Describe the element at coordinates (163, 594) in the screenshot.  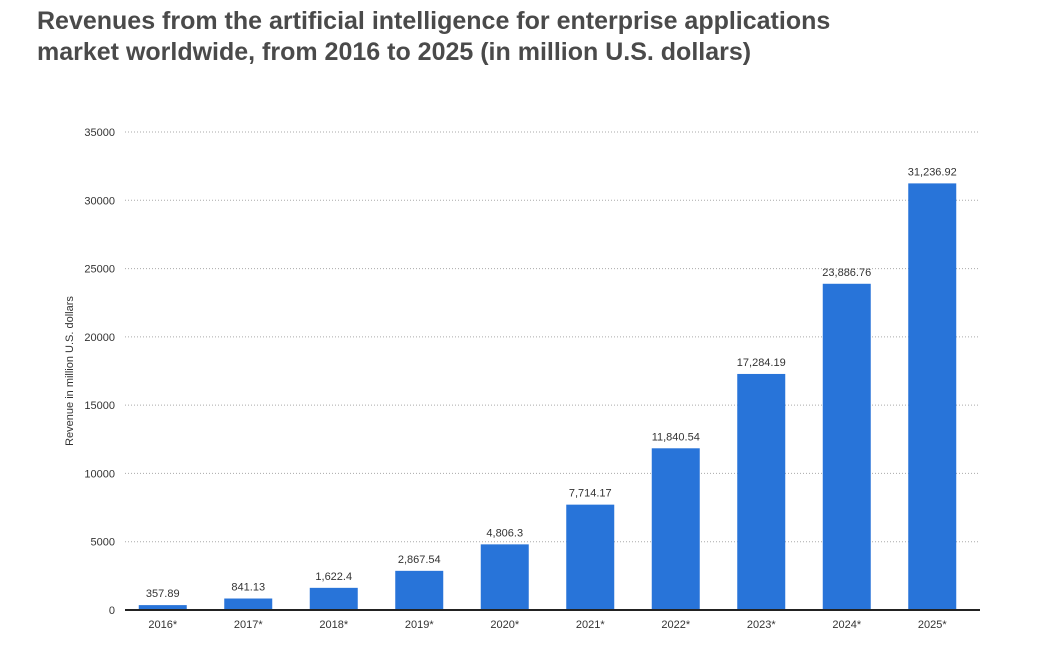
I see `data-label: 357.89` at that location.